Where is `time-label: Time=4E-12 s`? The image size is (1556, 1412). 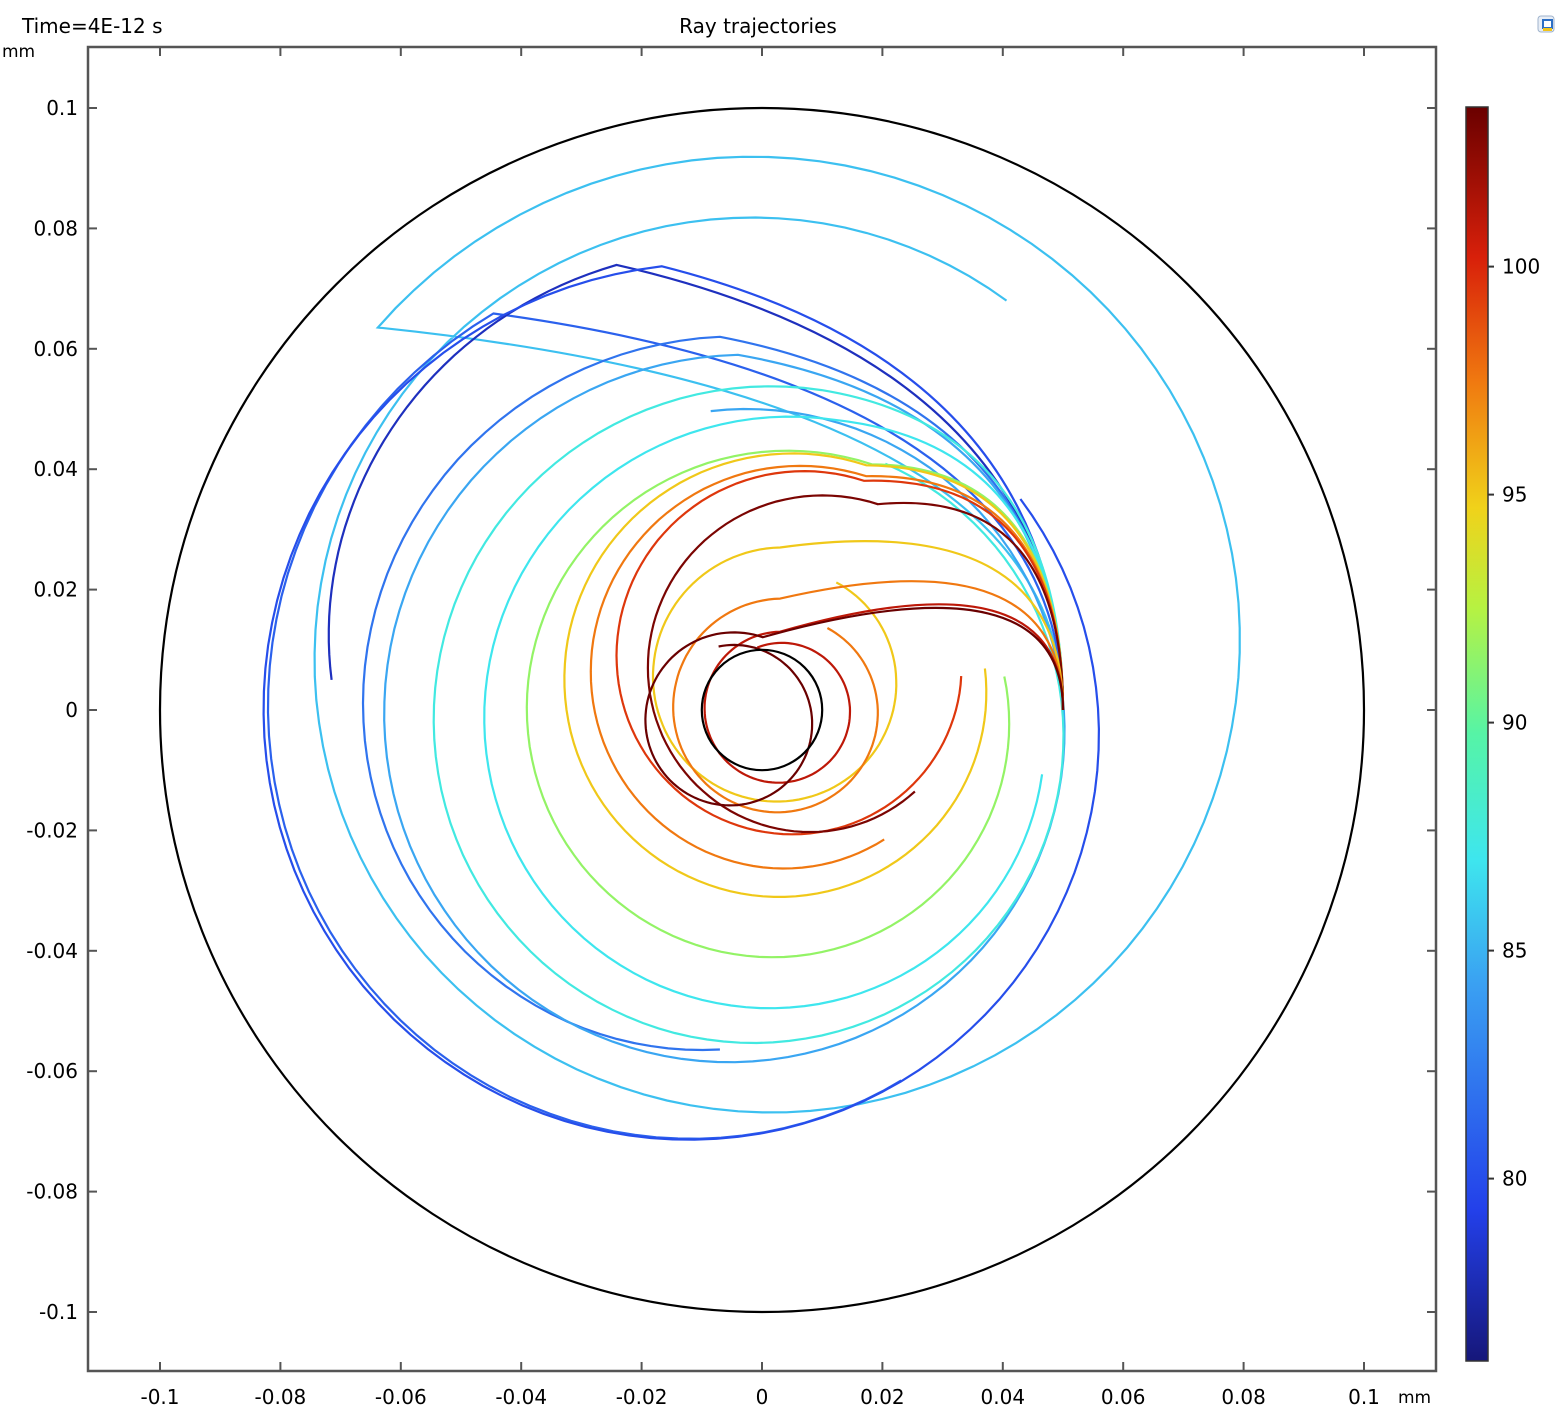
time-label: Time=4E-12 s is located at coordinates (92, 26).